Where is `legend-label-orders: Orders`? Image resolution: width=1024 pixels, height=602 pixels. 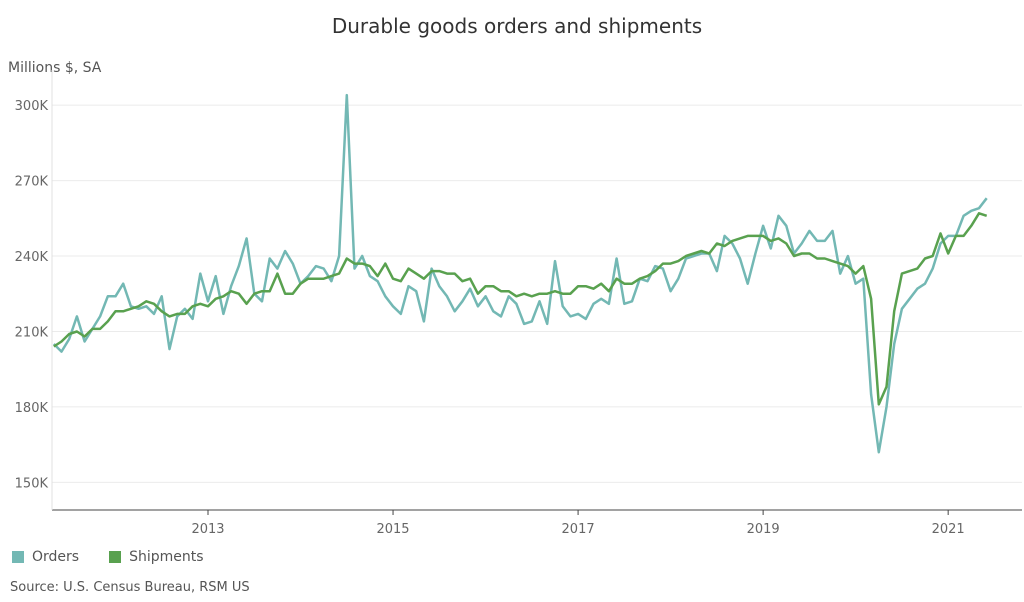 legend-label-orders: Orders is located at coordinates (56, 557).